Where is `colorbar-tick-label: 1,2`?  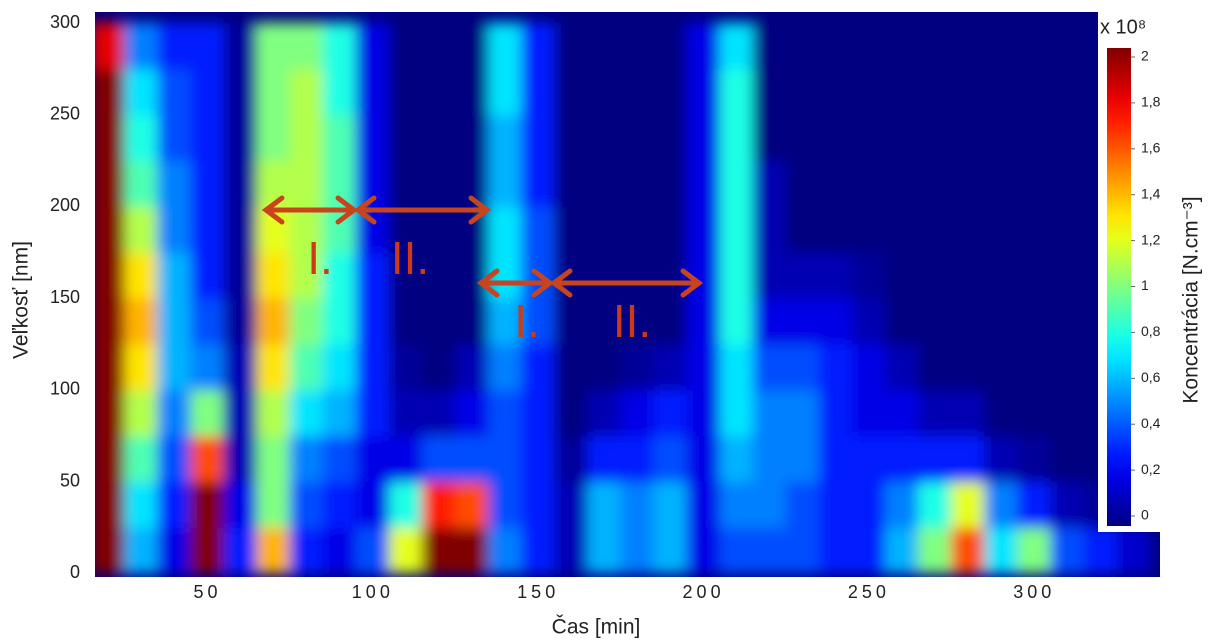 colorbar-tick-label: 1,2 is located at coordinates (1151, 239).